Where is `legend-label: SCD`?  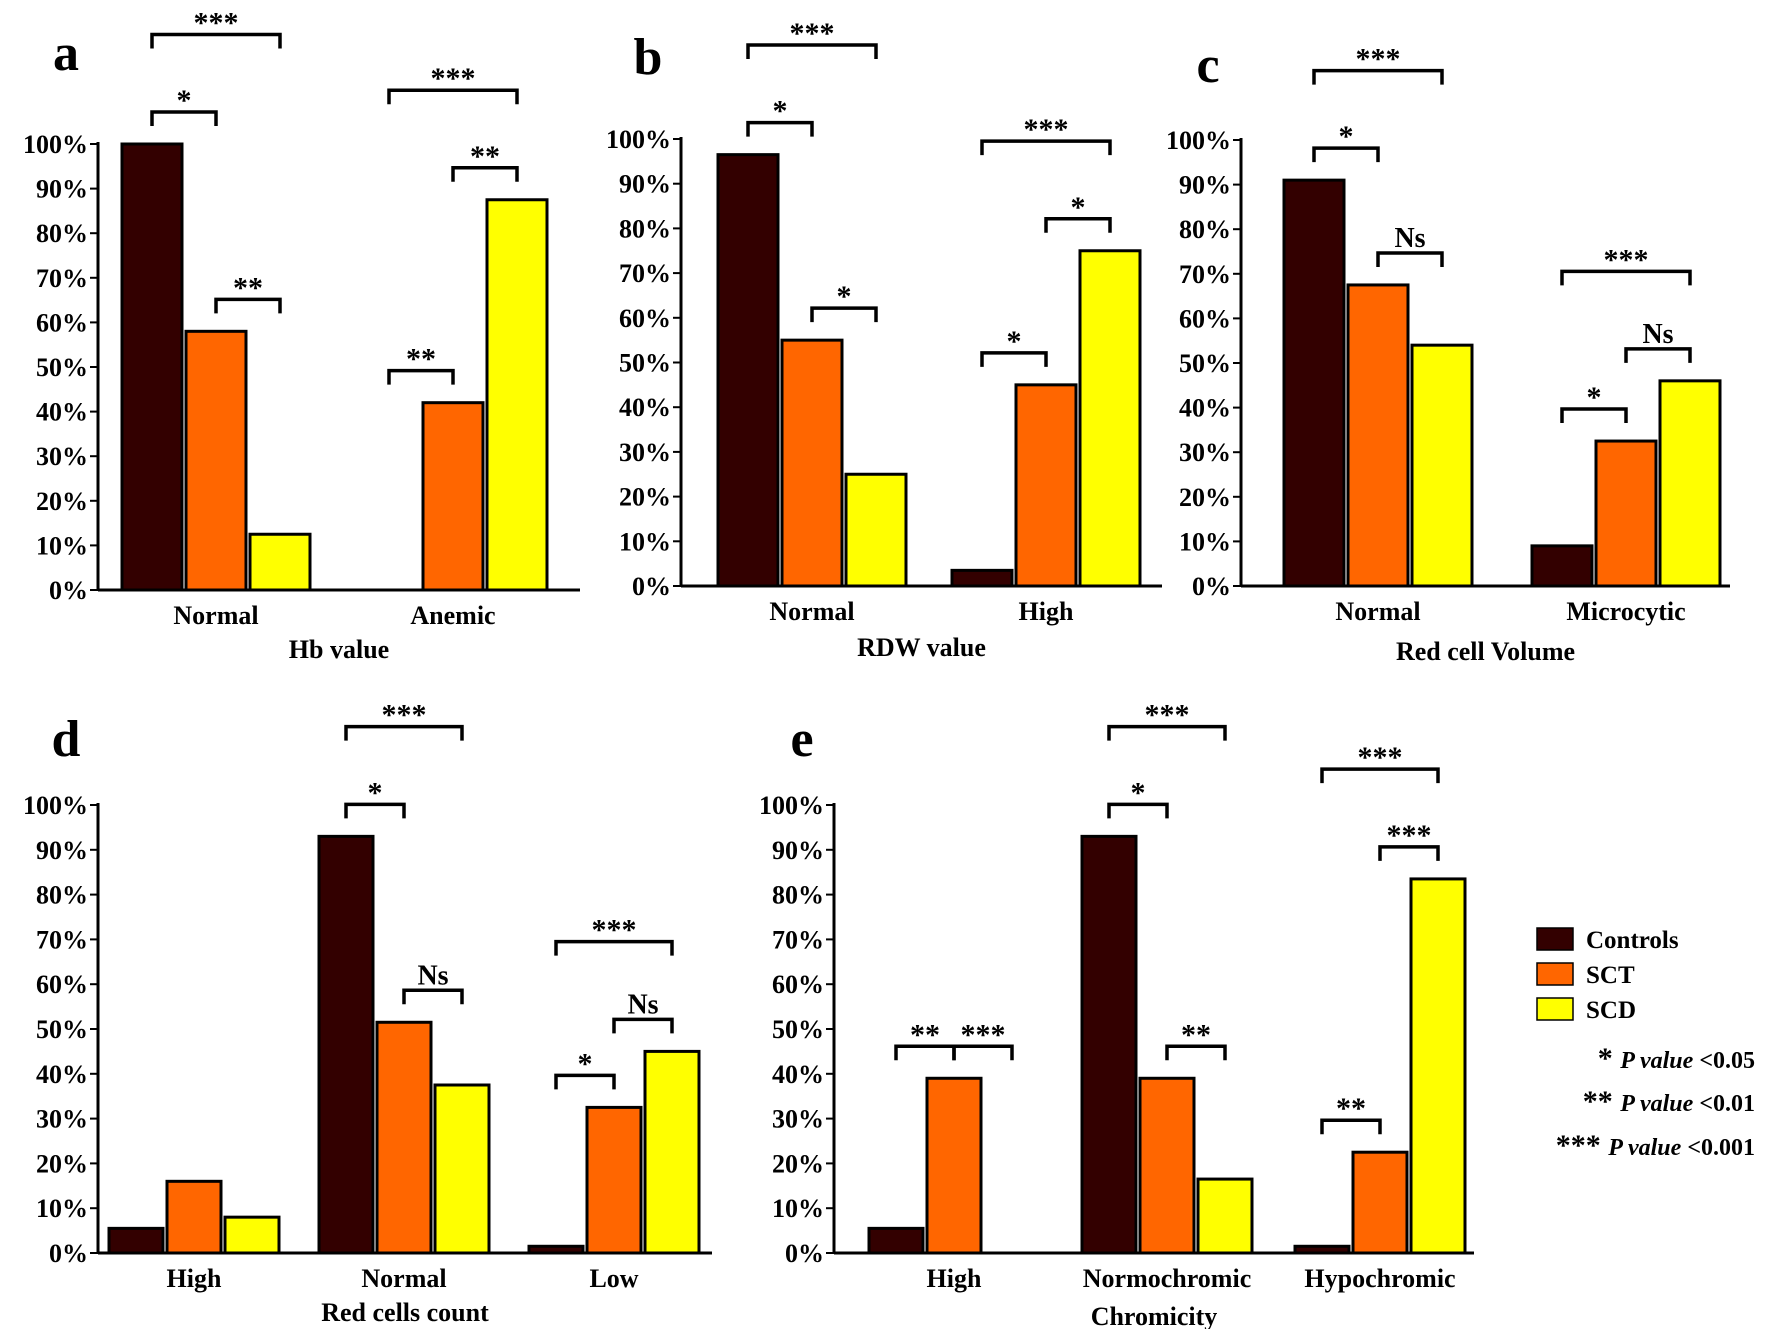
legend-label: SCD is located at coordinates (1611, 1010).